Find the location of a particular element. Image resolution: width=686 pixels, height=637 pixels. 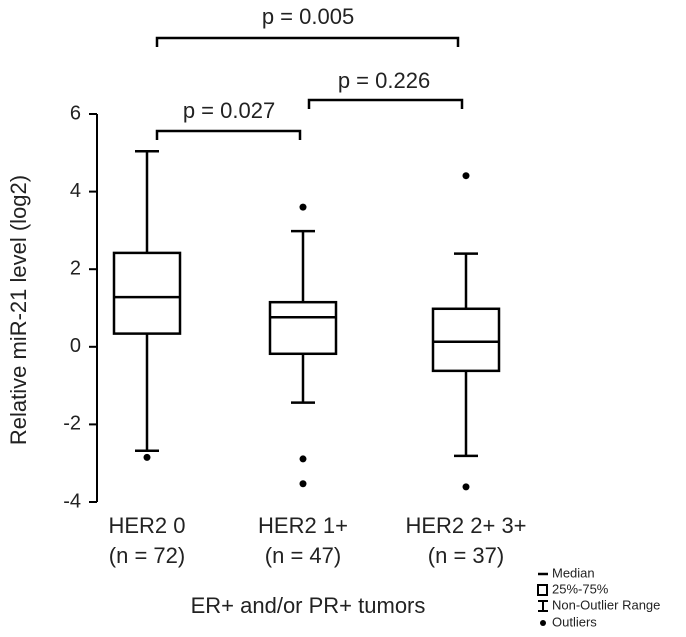

y-tick-label: 6 is located at coordinates (75, 113).